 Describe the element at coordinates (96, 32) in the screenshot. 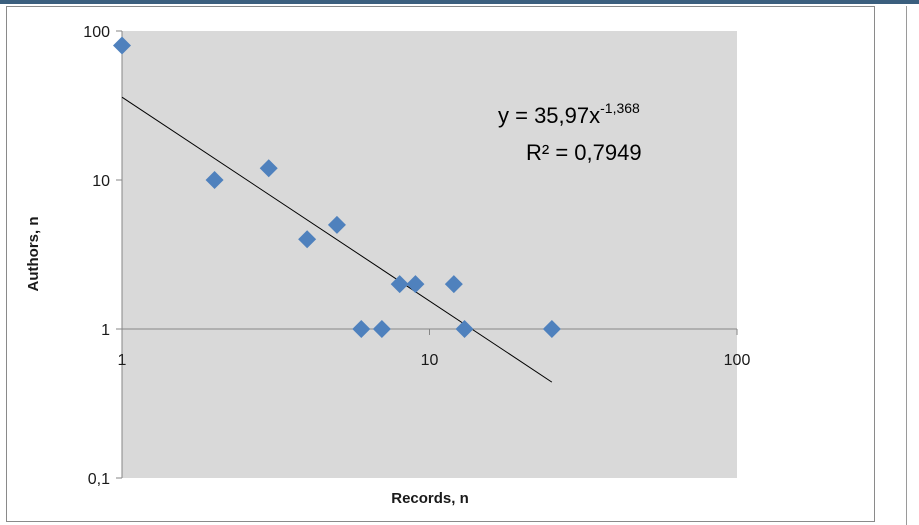

I see `y-tick-label: 100` at that location.